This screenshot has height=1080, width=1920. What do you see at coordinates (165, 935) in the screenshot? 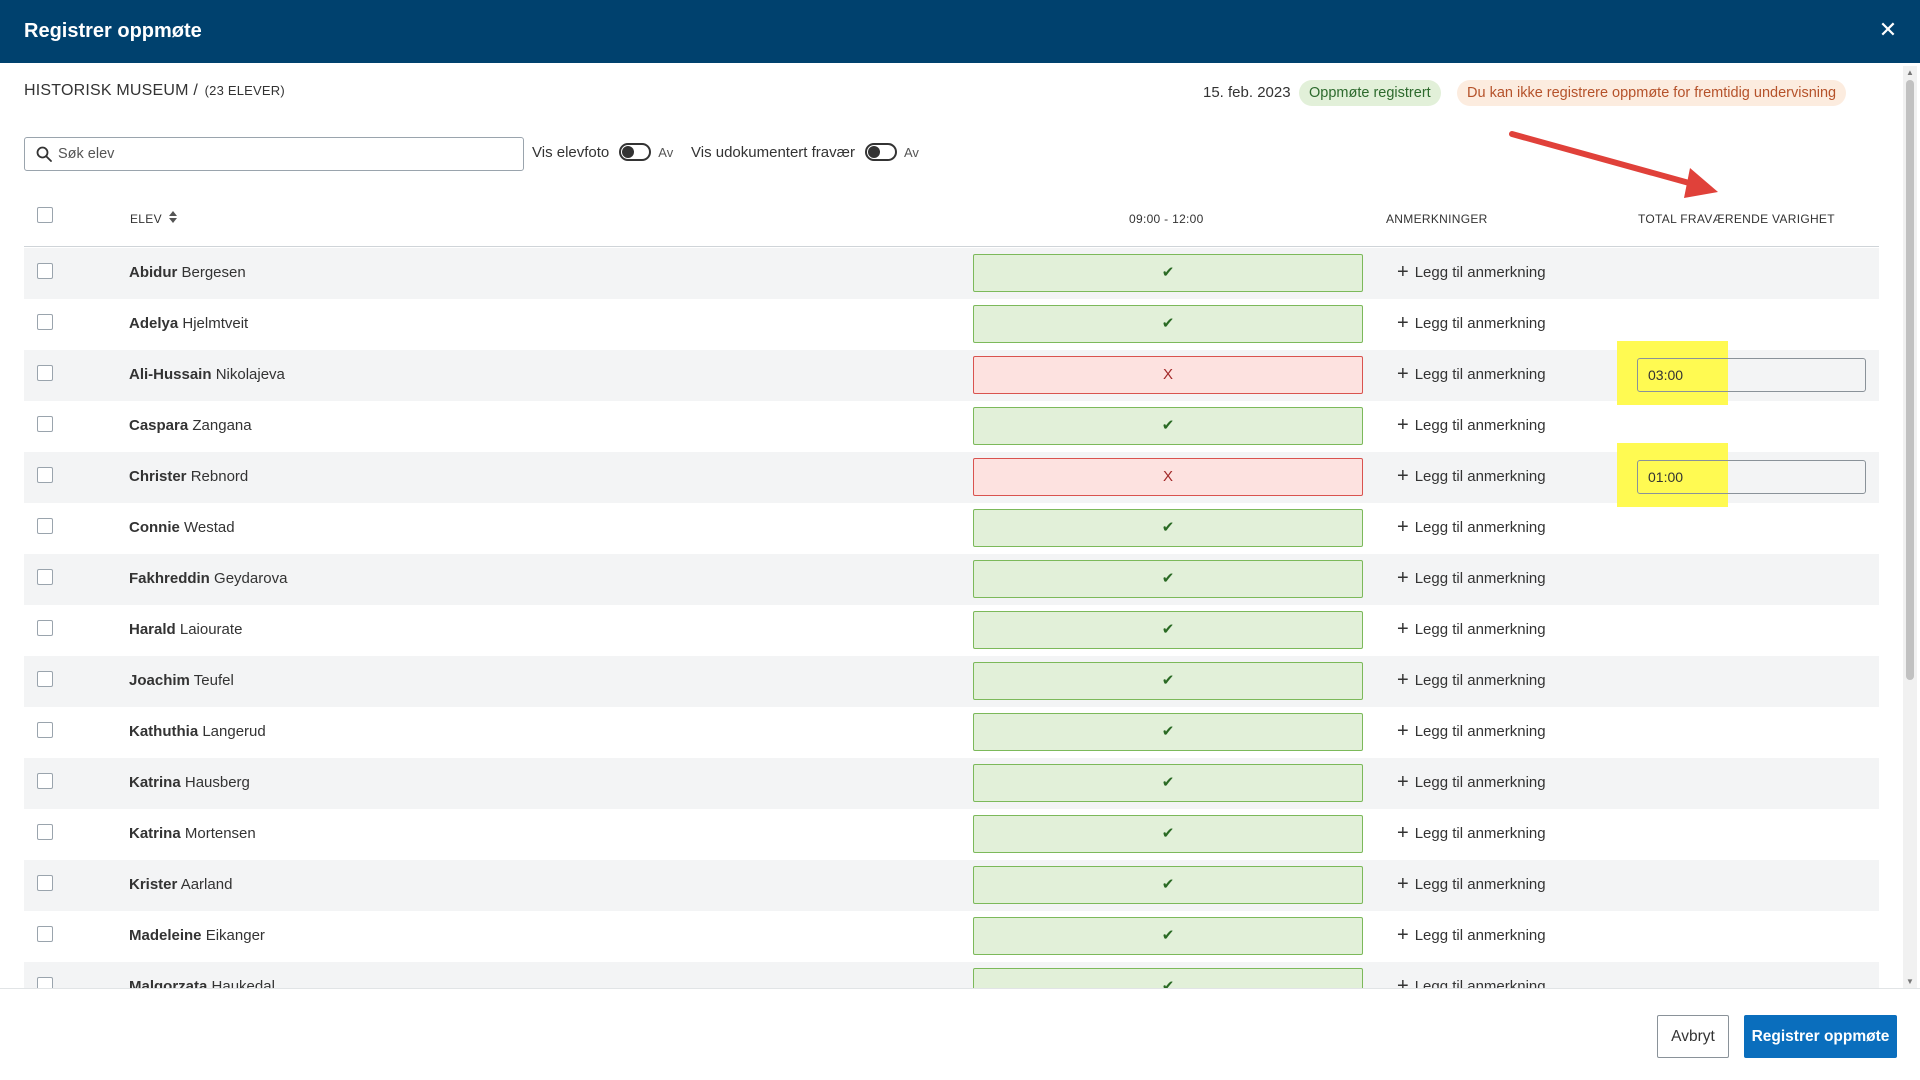
I see `student-first-name: Madeleine` at bounding box center [165, 935].